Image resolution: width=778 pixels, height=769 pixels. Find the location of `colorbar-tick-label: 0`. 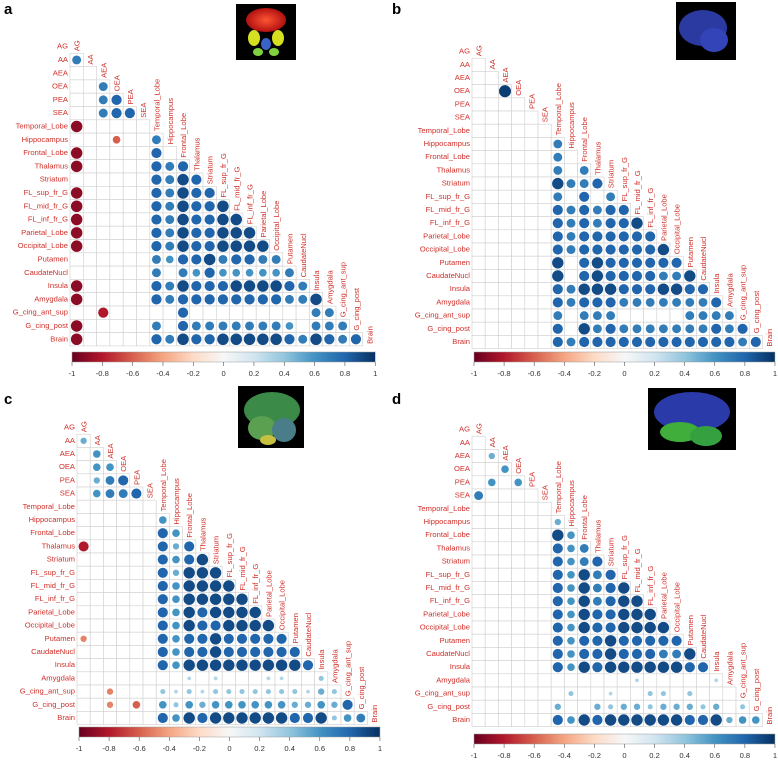

colorbar-tick-label: 0 is located at coordinates (224, 373).